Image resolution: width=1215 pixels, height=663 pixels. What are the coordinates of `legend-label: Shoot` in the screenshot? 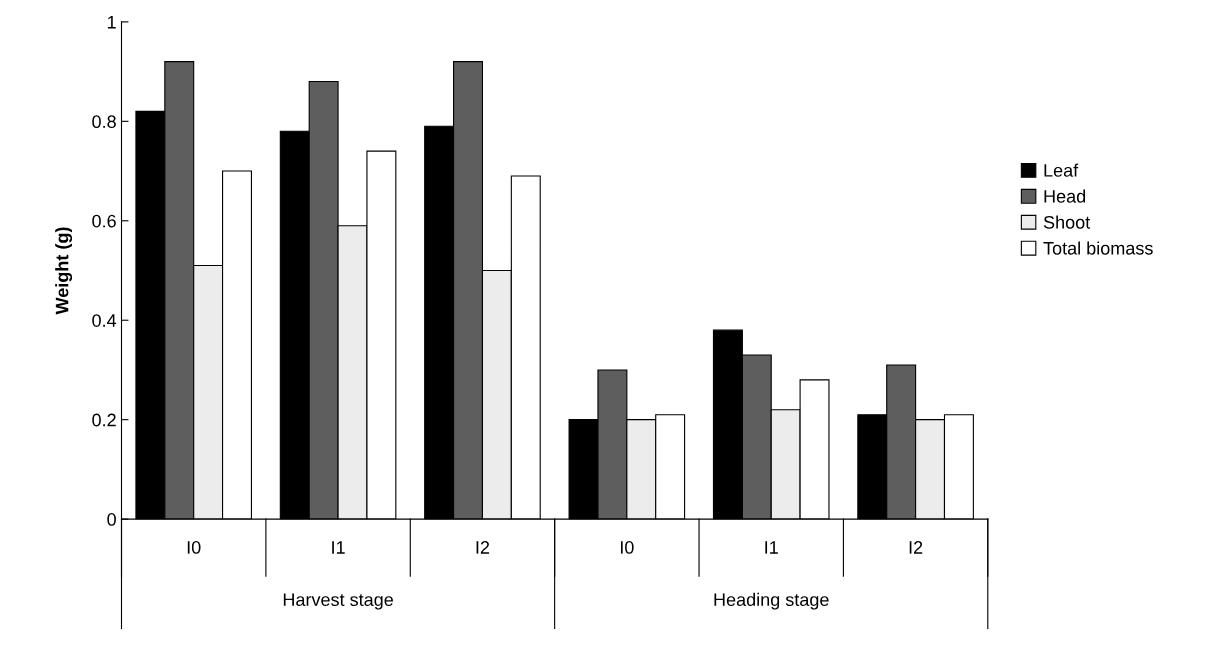 It's located at (1067, 222).